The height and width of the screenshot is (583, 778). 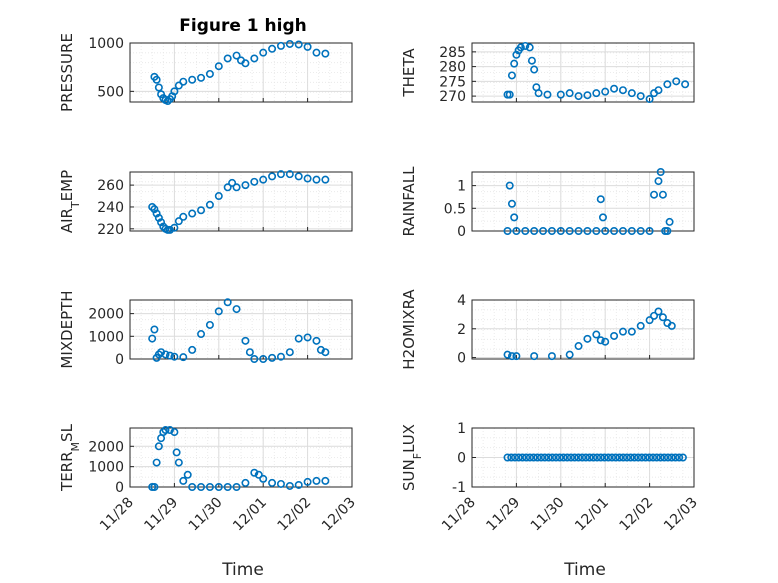 What do you see at coordinates (459, 488) in the screenshot?
I see `y-tick-label: -1` at bounding box center [459, 488].